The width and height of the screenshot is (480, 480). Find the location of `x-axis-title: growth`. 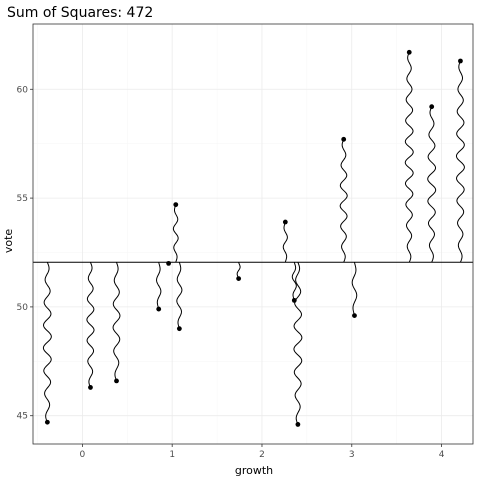

x-axis-title: growth is located at coordinates (254, 470).